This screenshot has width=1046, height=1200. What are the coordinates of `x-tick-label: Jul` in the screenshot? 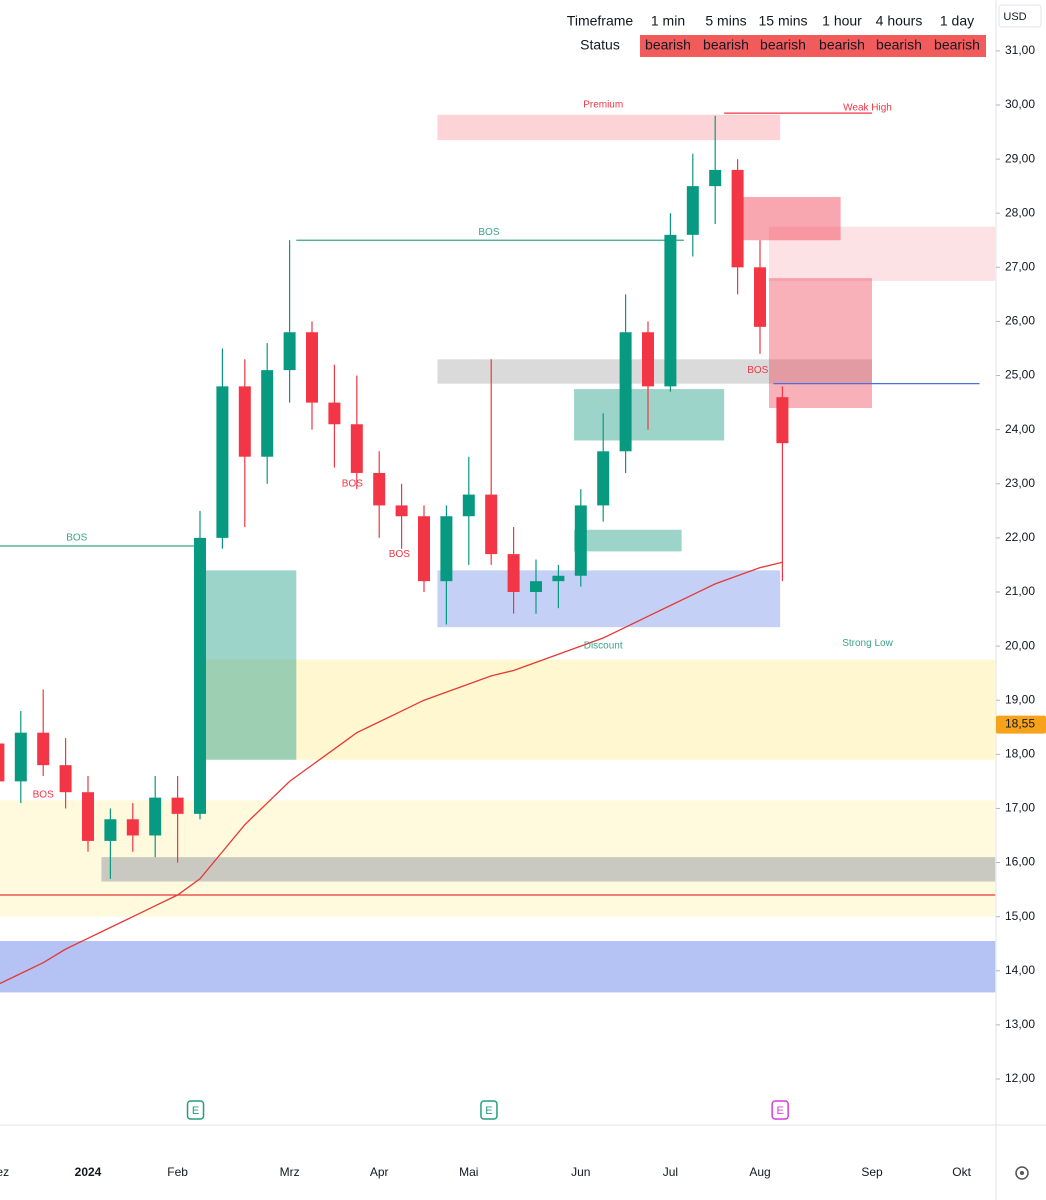 It's located at (670, 1172).